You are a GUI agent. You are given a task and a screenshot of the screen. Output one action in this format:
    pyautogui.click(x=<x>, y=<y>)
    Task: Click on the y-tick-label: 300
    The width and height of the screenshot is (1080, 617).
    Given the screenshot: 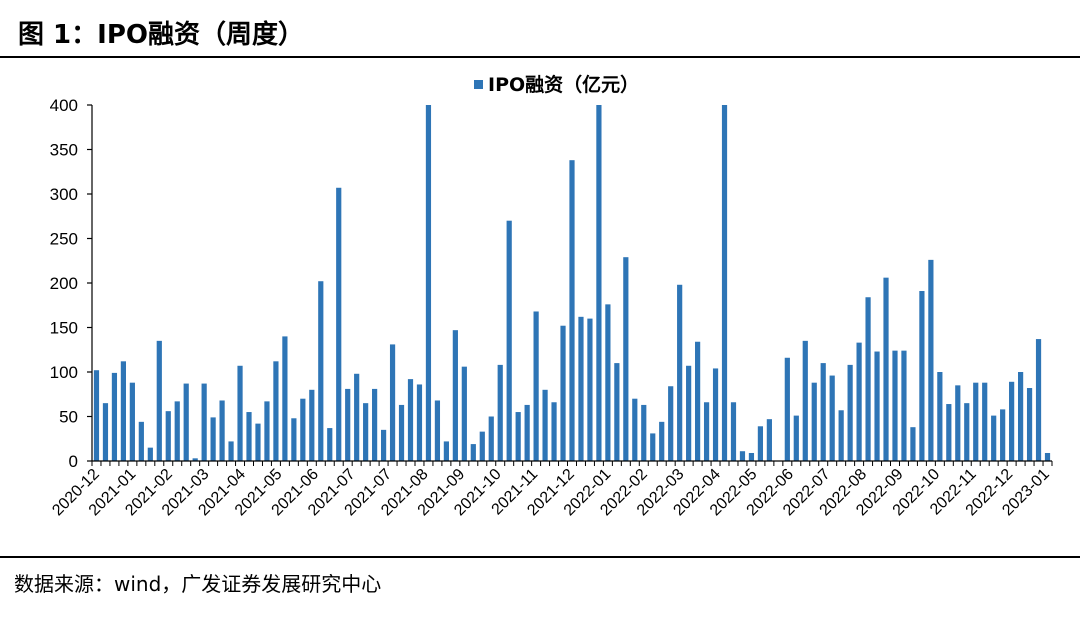 What is the action you would take?
    pyautogui.click(x=64, y=194)
    